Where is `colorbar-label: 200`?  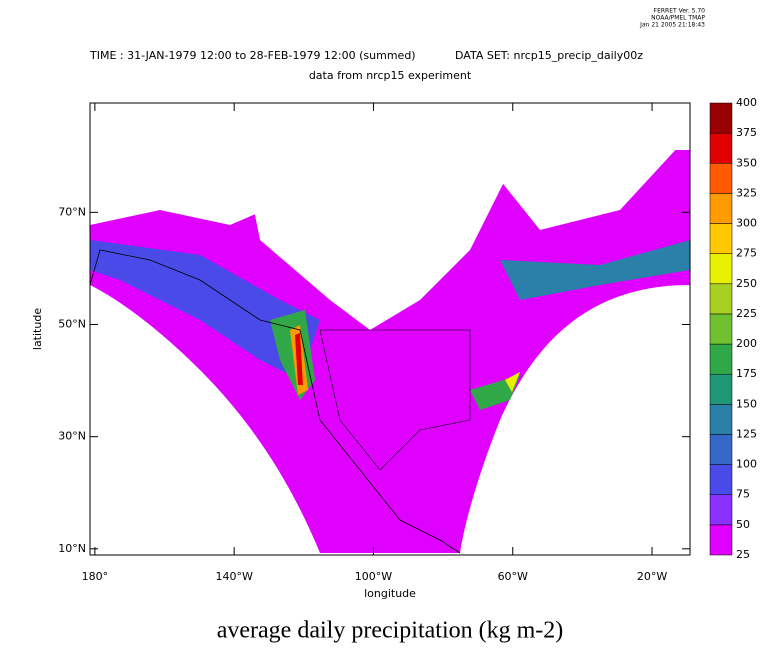
colorbar-label: 200 is located at coordinates (746, 343).